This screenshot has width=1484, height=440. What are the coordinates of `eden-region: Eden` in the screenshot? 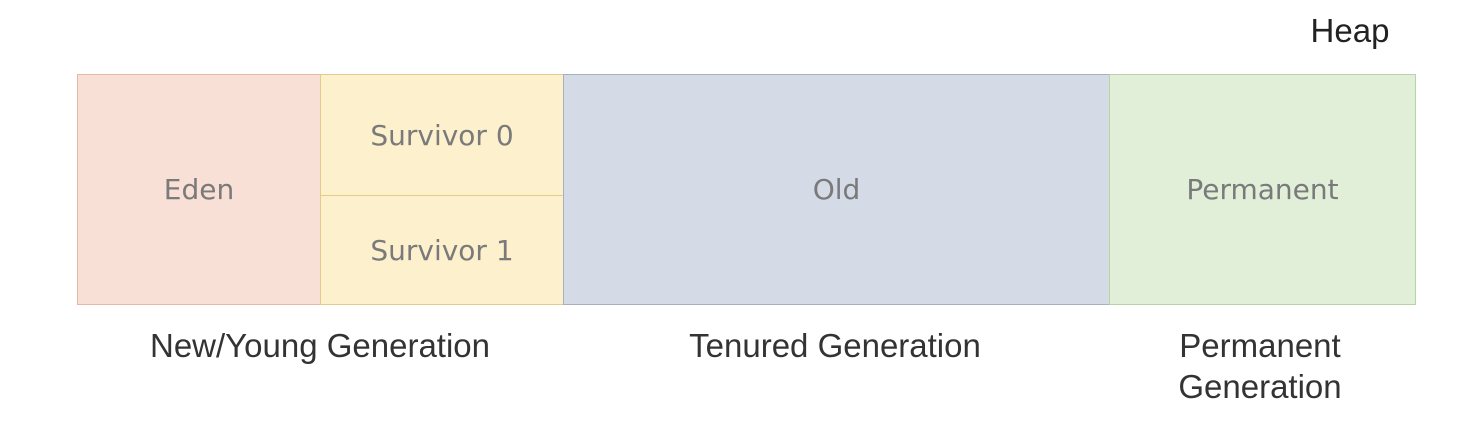 It's located at (199, 189).